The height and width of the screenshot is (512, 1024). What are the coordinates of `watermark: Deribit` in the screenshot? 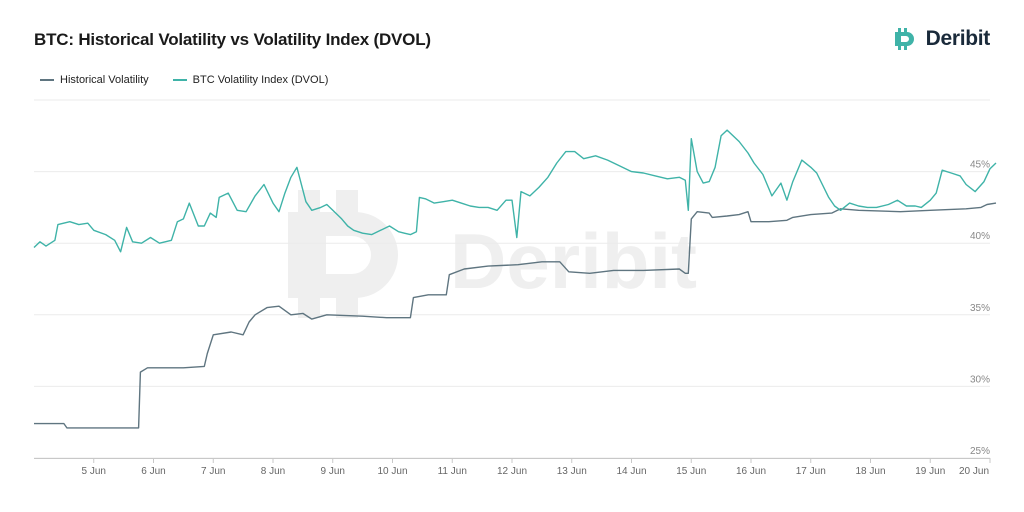 It's located at (492, 254).